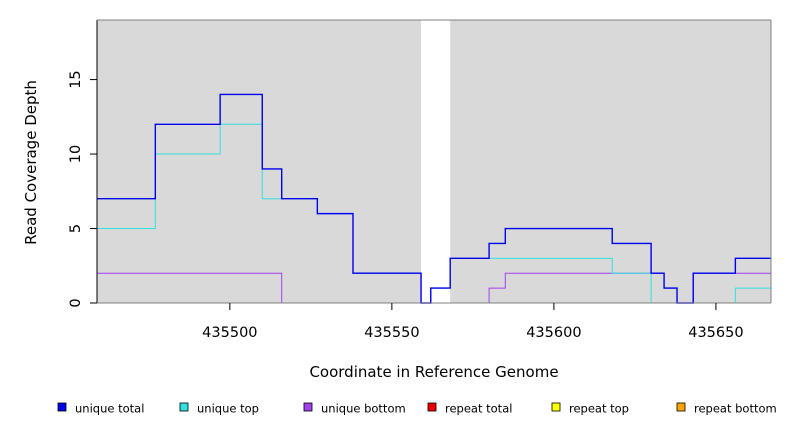  What do you see at coordinates (76, 79) in the screenshot?
I see `y-tick-label-15: 15` at bounding box center [76, 79].